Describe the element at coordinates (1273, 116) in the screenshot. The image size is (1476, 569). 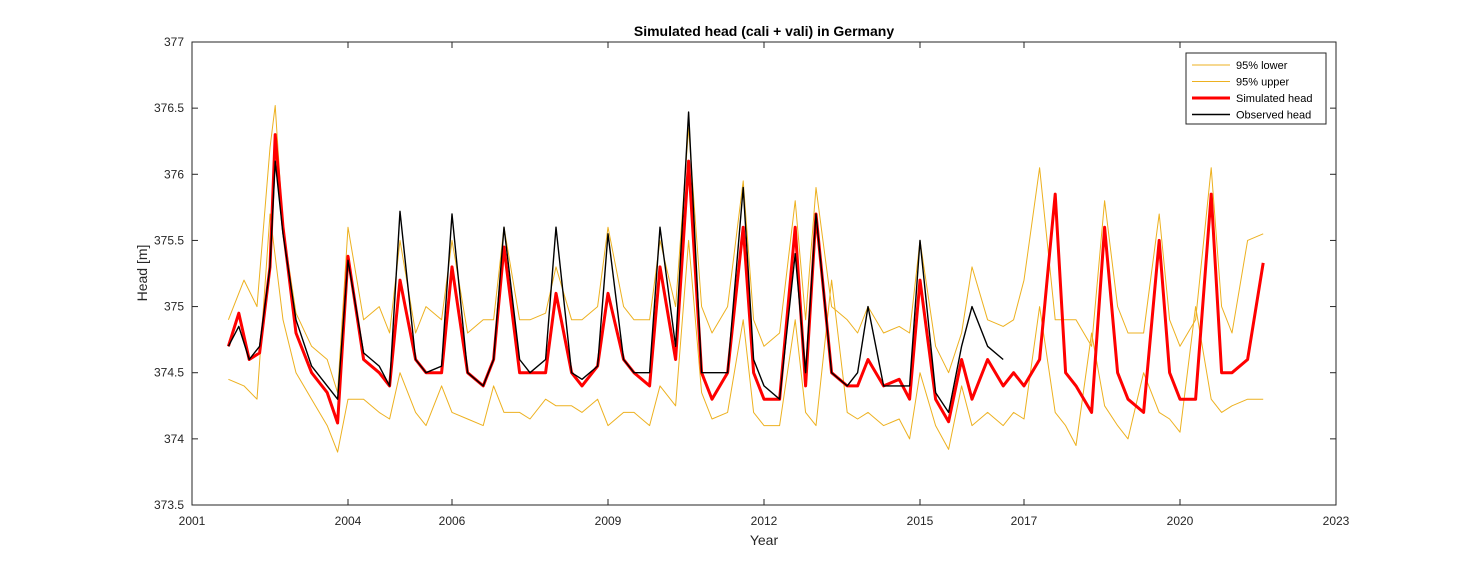
I see `legend-label: Observed head` at that location.